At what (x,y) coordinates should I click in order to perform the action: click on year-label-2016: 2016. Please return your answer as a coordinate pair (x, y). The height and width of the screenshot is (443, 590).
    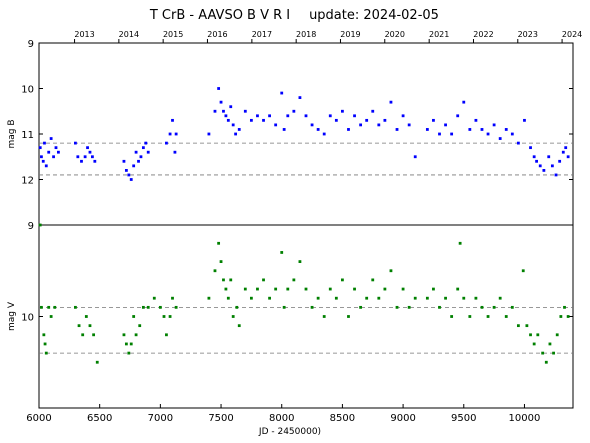
    Looking at the image, I should click on (217, 34).